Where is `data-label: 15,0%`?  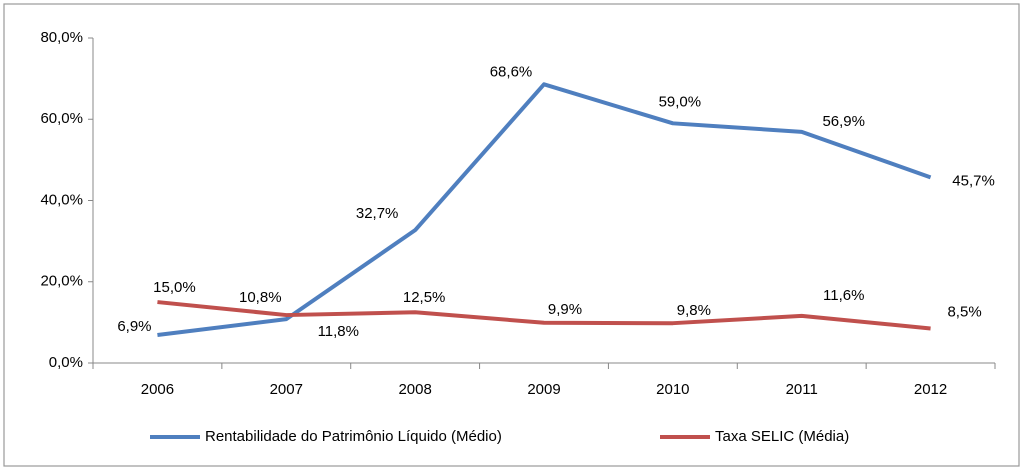 data-label: 15,0% is located at coordinates (174, 287).